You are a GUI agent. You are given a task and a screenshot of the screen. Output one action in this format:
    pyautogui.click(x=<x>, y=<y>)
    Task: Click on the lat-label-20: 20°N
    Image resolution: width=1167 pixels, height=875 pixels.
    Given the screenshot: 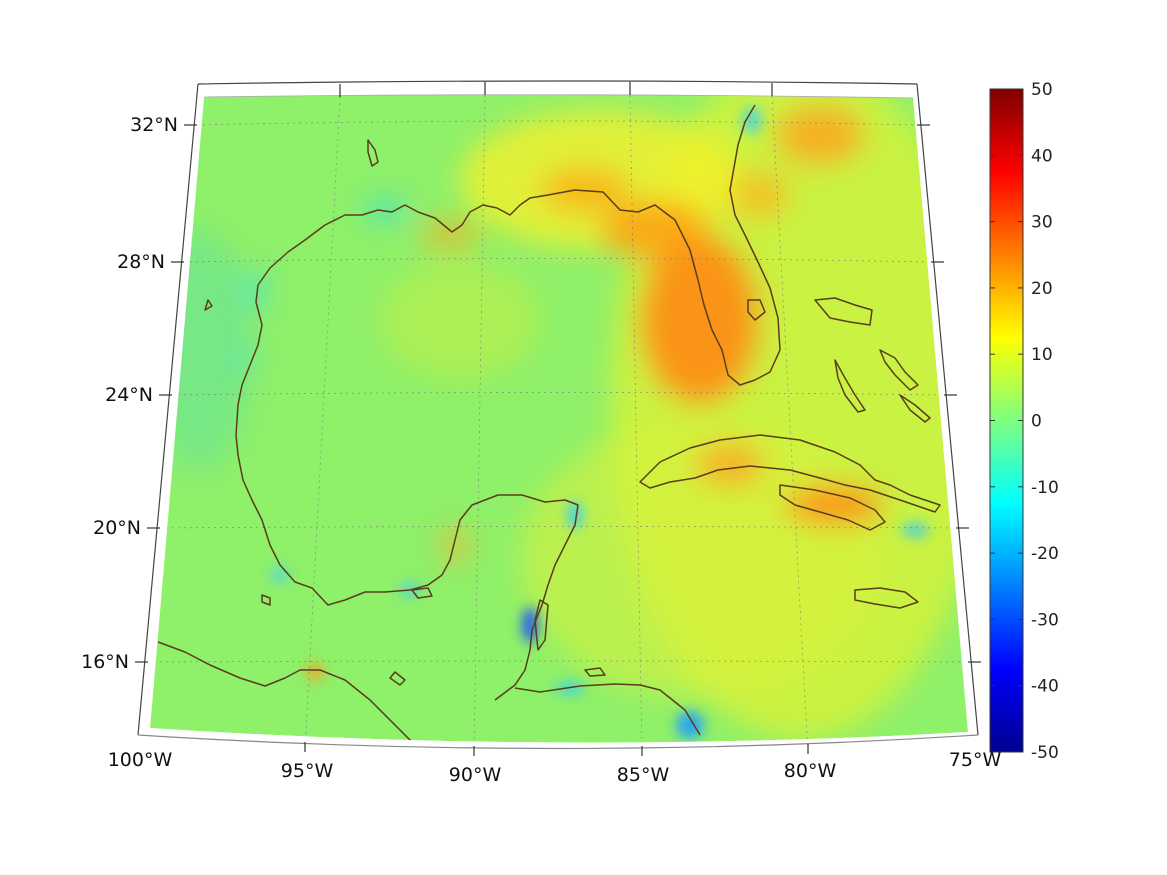 What is the action you would take?
    pyautogui.click(x=117, y=528)
    